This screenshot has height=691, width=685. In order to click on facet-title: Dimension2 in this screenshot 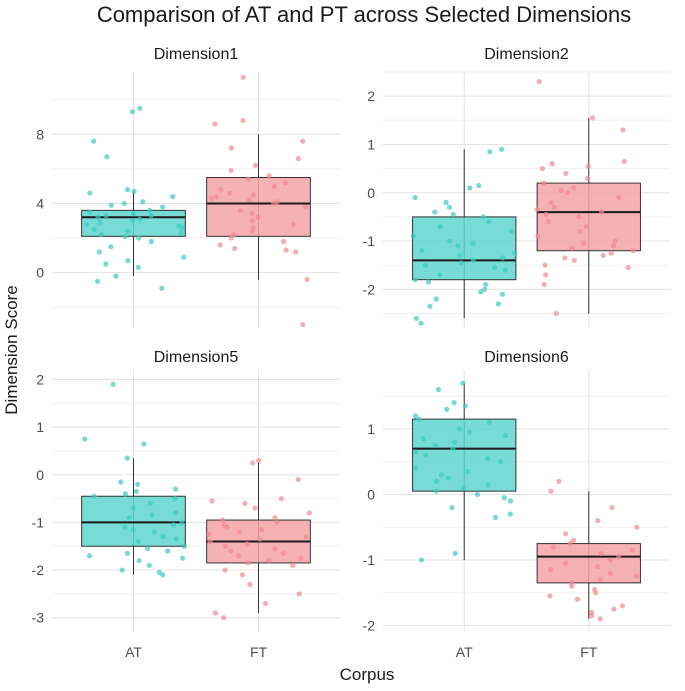, I will do `click(526, 54)`.